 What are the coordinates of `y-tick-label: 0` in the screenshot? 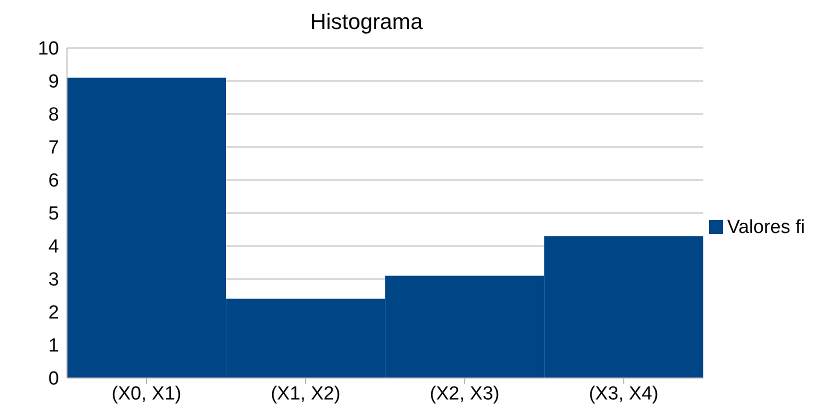 It's located at (53, 379).